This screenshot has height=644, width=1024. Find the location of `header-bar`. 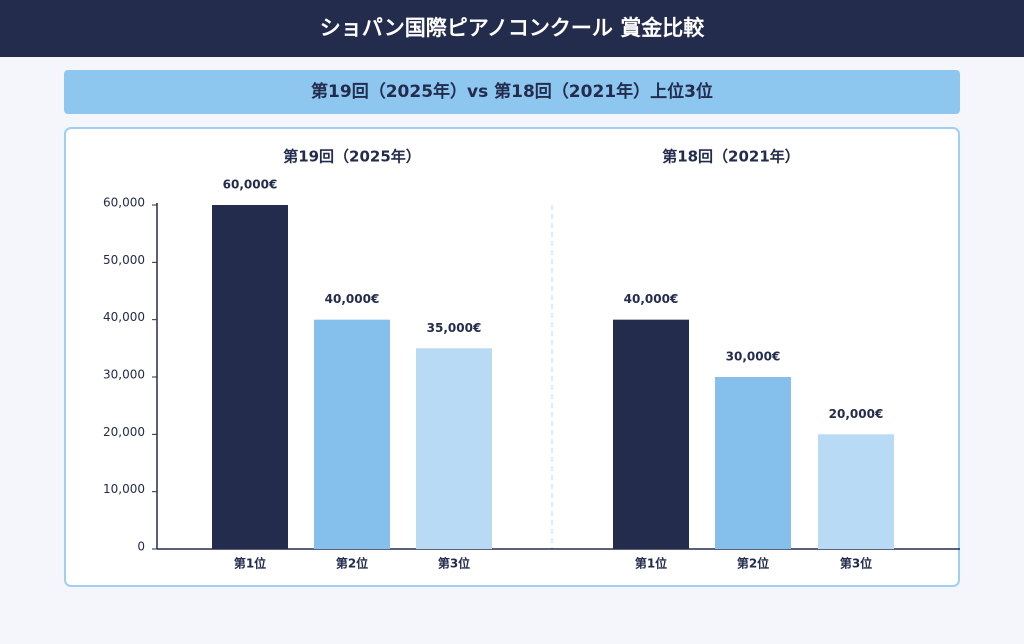

header-bar is located at coordinates (512, 28).